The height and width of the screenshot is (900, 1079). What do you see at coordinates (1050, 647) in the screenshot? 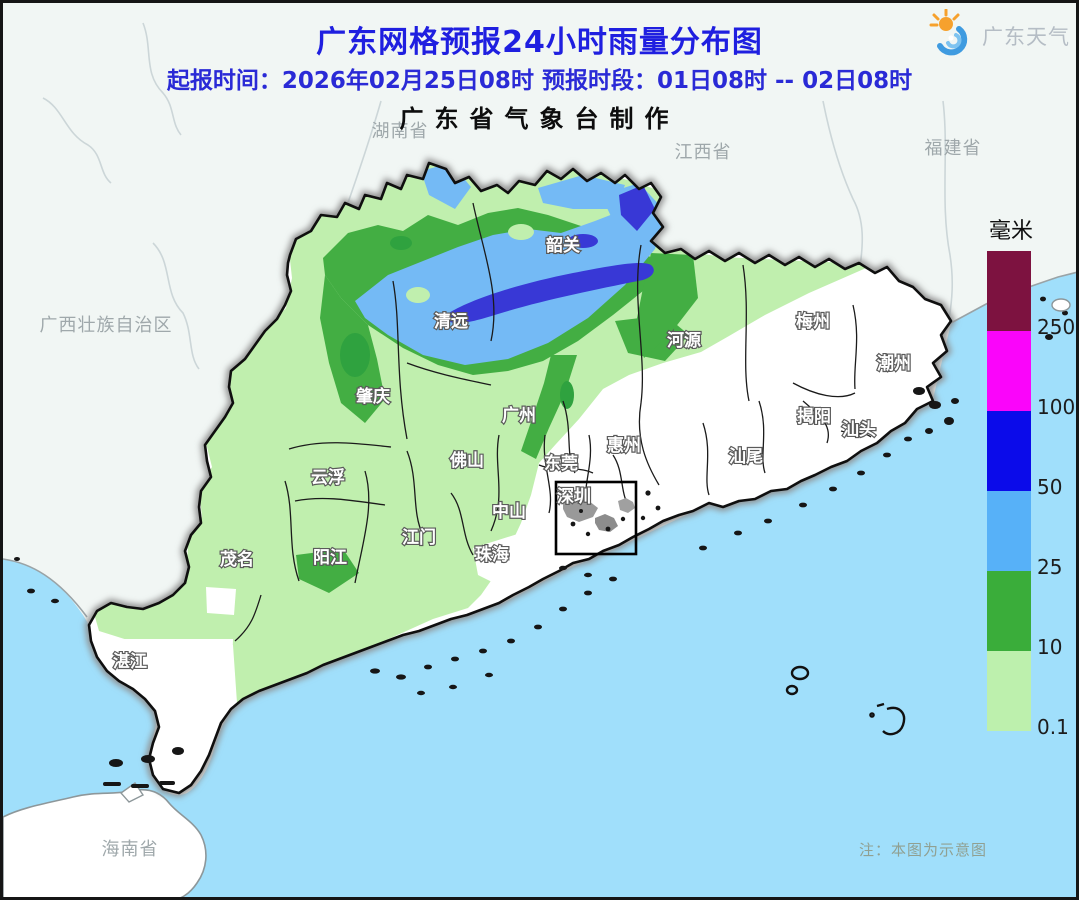
I see `legend-value: 10` at bounding box center [1050, 647].